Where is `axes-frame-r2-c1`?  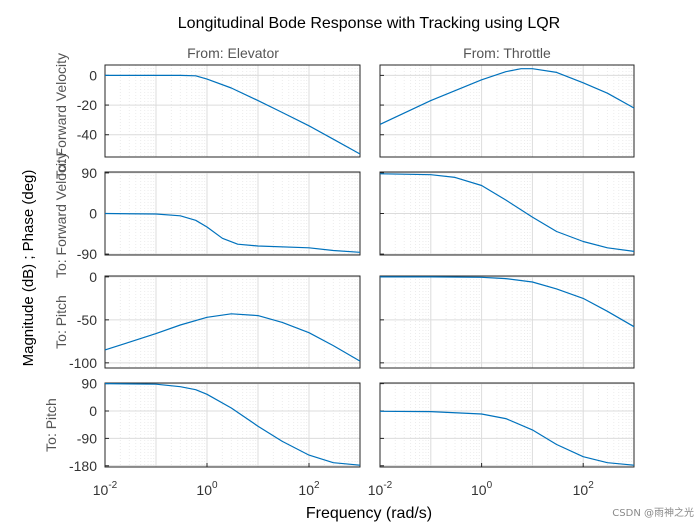 axes-frame-r2-c1 is located at coordinates (507, 322).